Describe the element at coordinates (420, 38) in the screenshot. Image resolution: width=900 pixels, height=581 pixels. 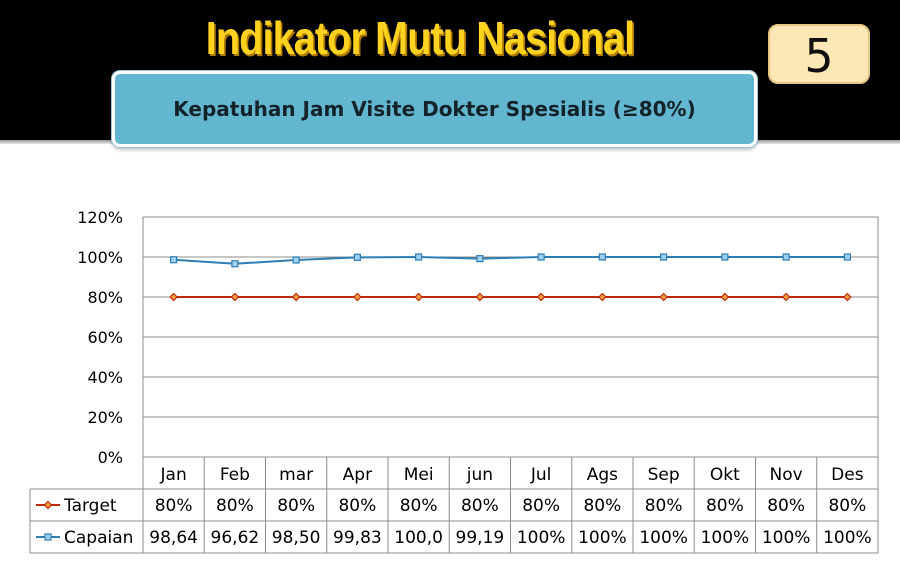
I see `page-title: Indikator Mutu Nasional` at that location.